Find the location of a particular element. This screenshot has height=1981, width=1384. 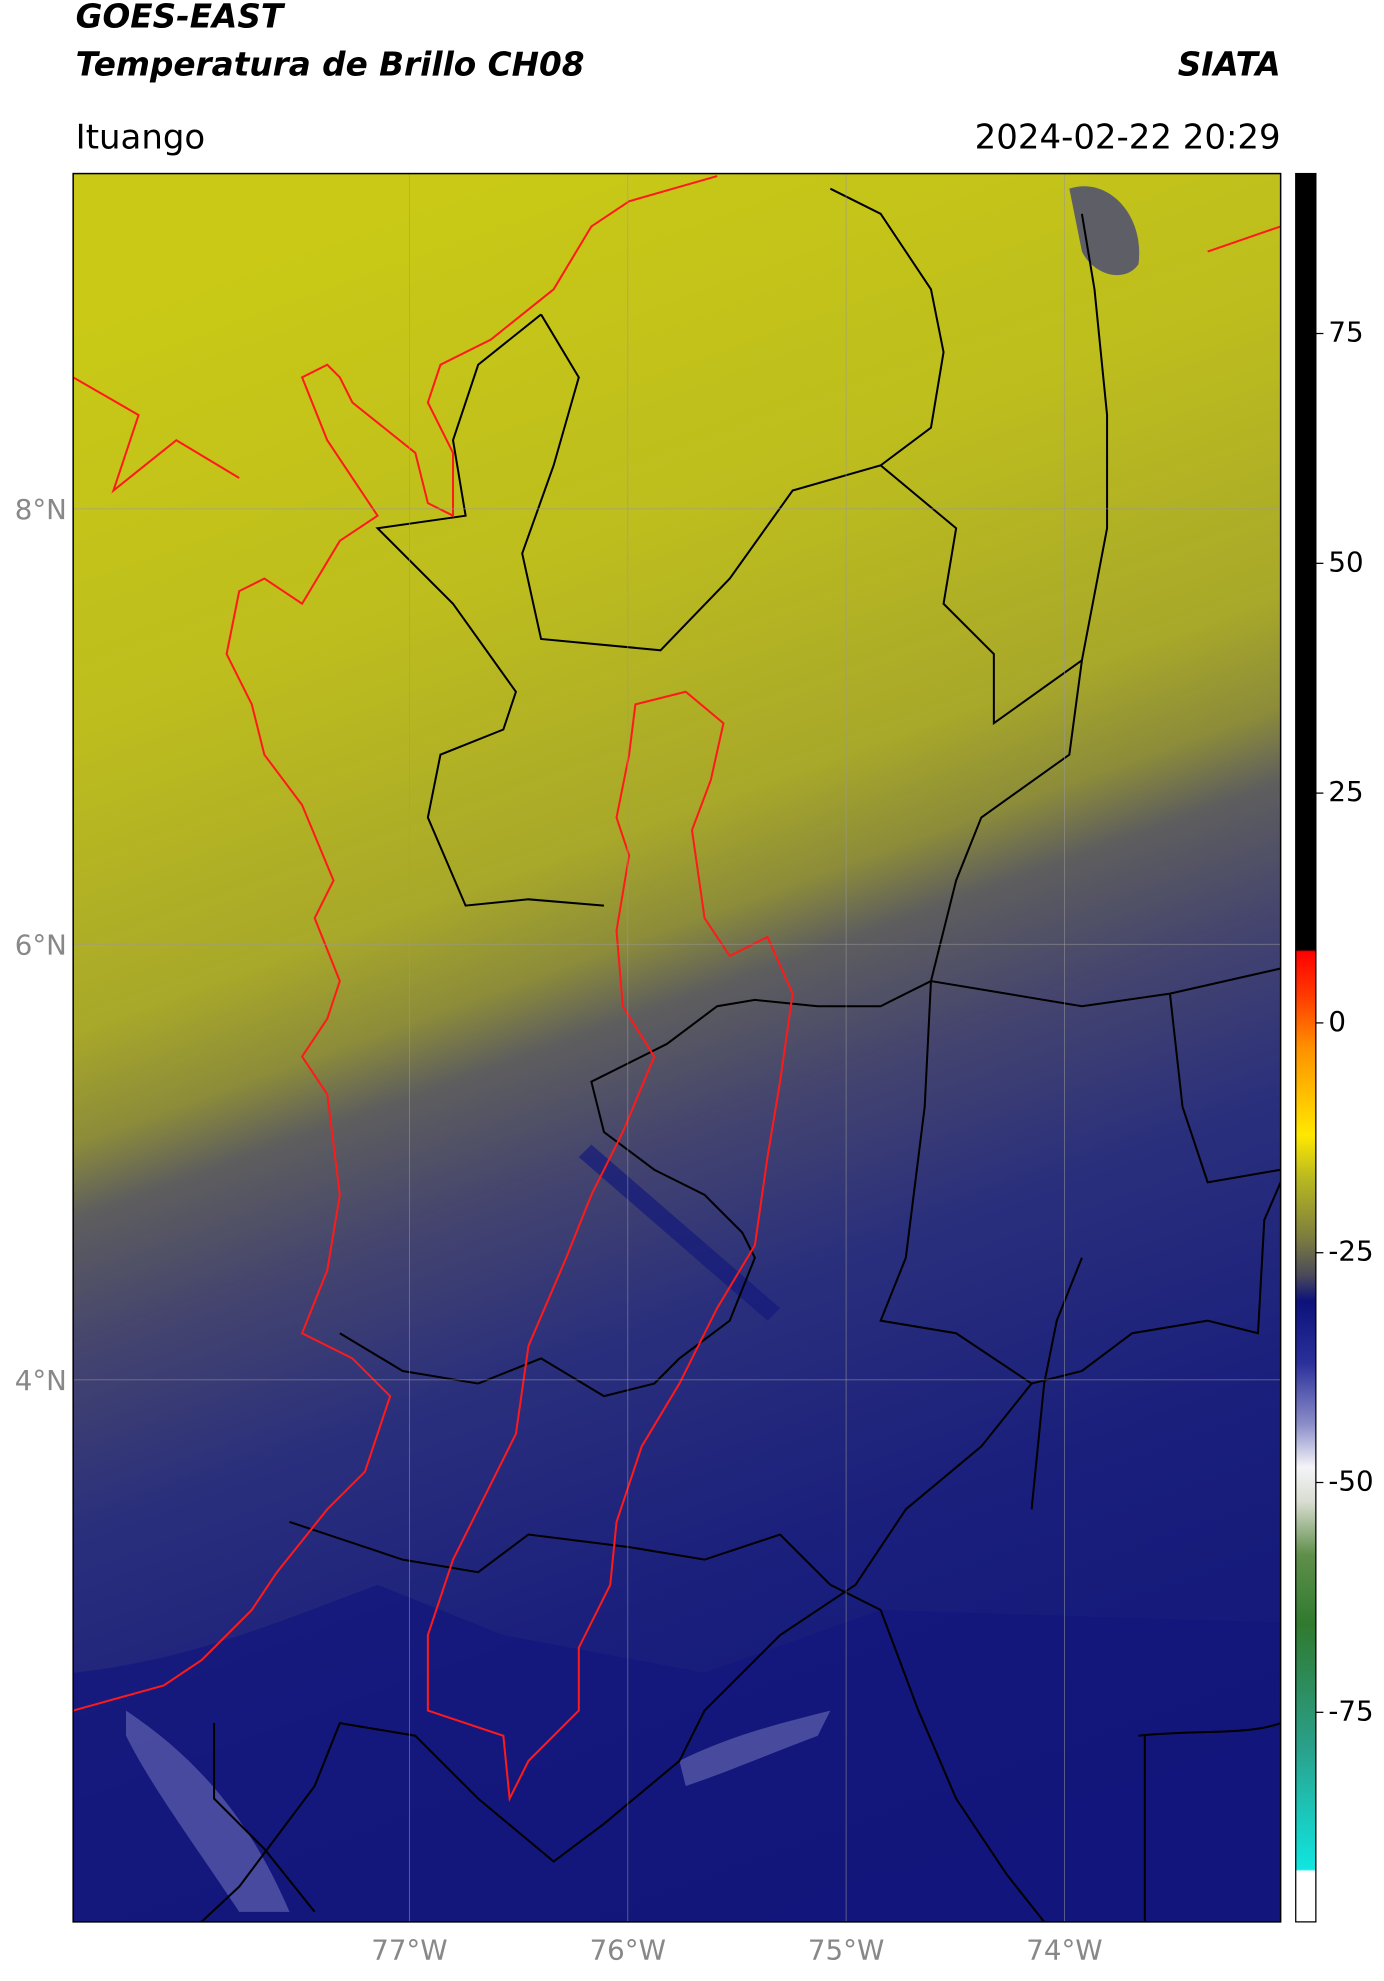

colorbar-ticks: 75 50 25 0 -25 -50 -75 is located at coordinates (1344, 1021).